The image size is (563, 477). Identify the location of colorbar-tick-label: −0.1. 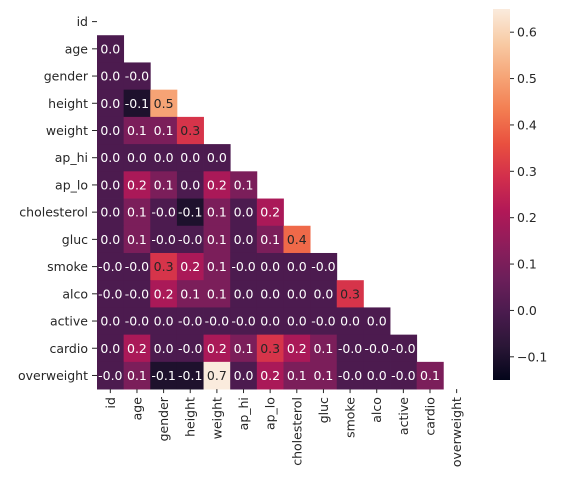
(532, 356).